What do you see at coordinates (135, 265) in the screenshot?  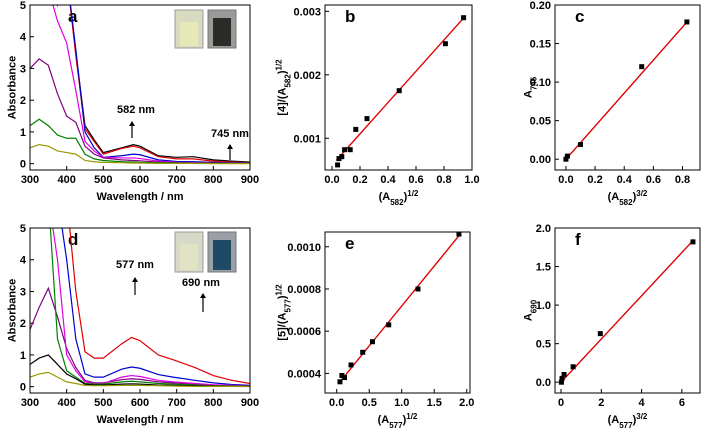 I see `annotation: 577 nm` at bounding box center [135, 265].